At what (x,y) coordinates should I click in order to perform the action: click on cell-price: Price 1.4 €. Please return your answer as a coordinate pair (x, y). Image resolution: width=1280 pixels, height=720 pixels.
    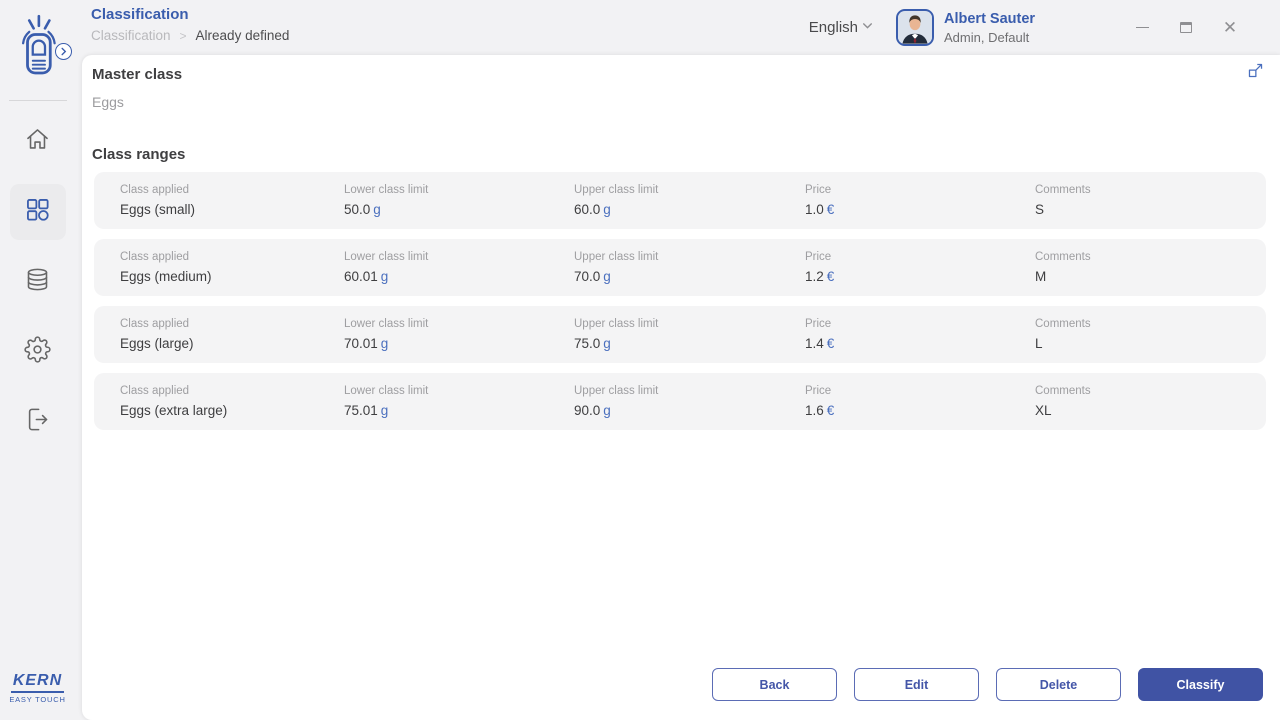
    Looking at the image, I should click on (920, 334).